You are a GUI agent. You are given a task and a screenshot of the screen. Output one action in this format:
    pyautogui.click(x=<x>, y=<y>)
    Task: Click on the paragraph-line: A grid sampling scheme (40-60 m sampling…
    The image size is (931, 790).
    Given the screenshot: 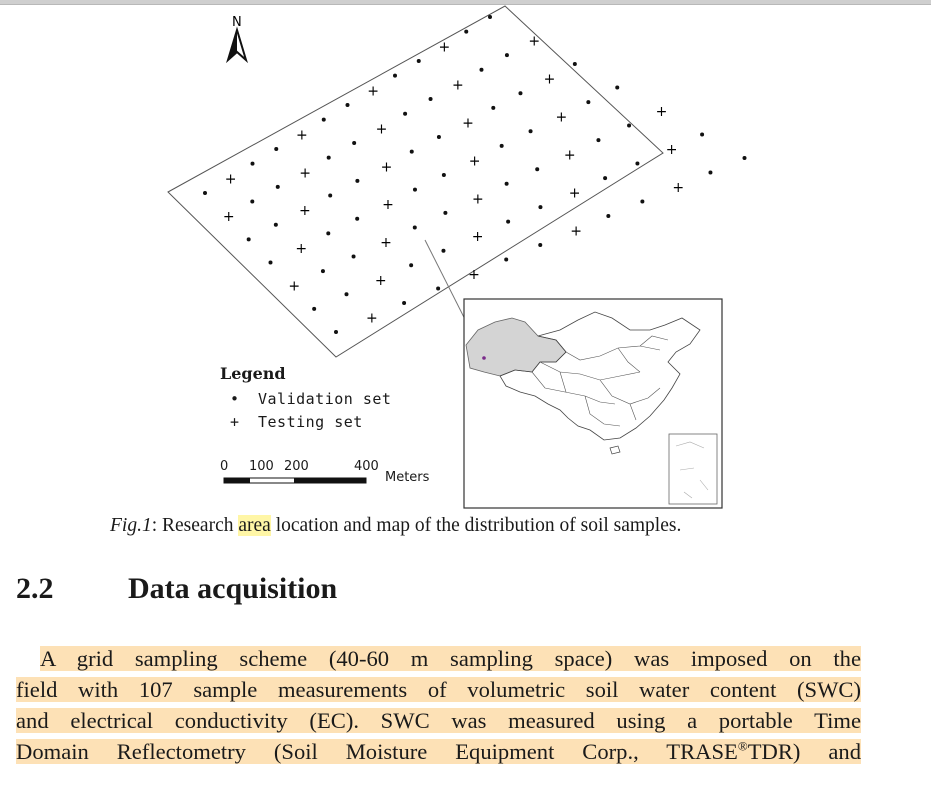 What is the action you would take?
    pyautogui.click(x=450, y=658)
    